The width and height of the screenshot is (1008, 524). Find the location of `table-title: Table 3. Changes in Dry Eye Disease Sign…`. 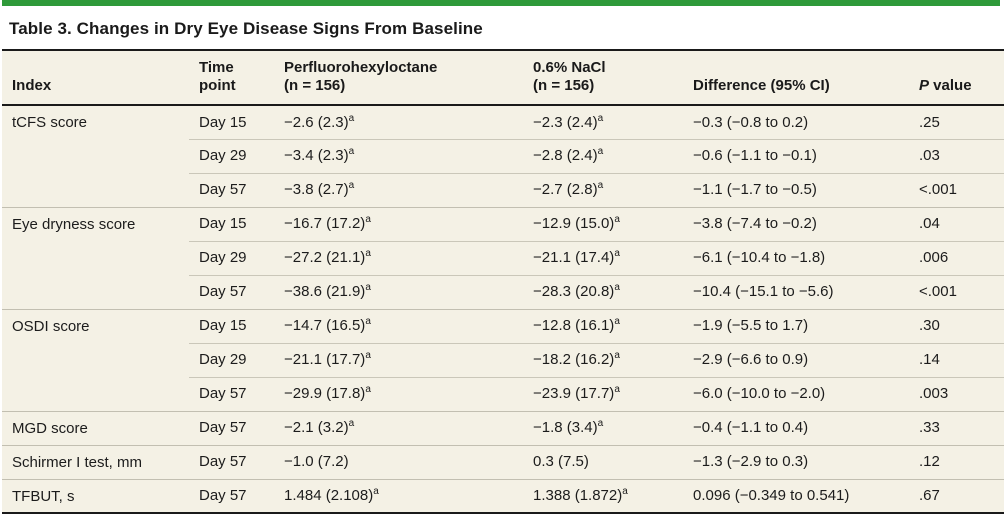

table-title: Table 3. Changes in Dry Eye Disease Sign… is located at coordinates (503, 28).